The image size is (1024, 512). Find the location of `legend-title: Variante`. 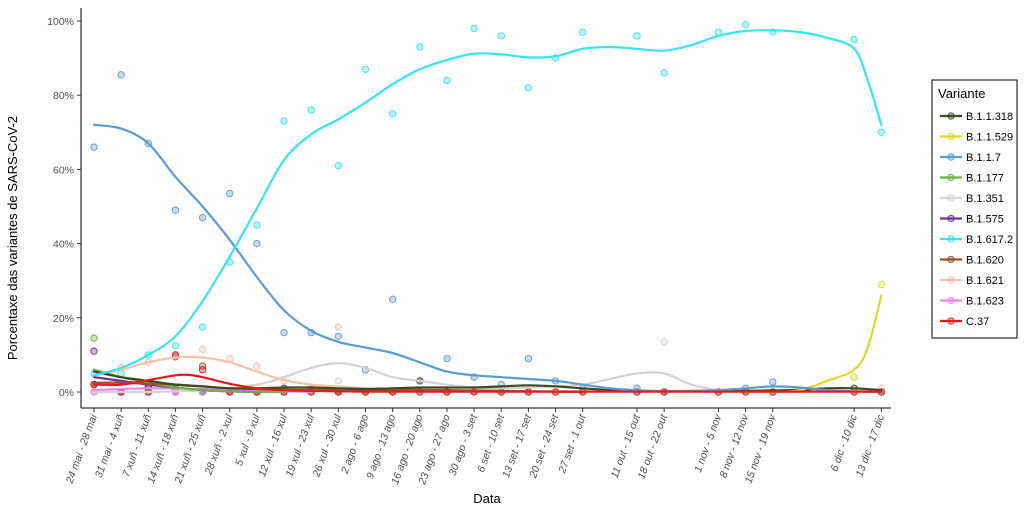

legend-title: Variante is located at coordinates (961, 93).